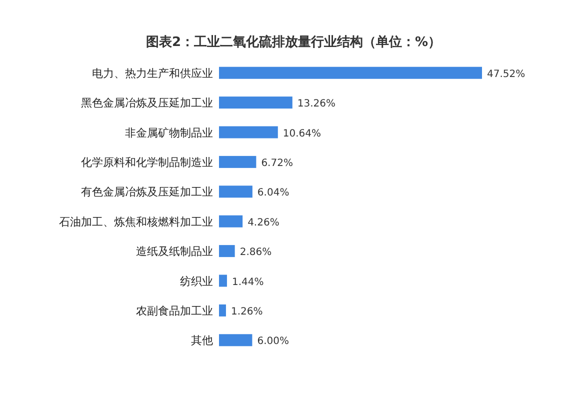  Describe the element at coordinates (316, 104) in the screenshot. I see `data-label: 13.26%` at that location.